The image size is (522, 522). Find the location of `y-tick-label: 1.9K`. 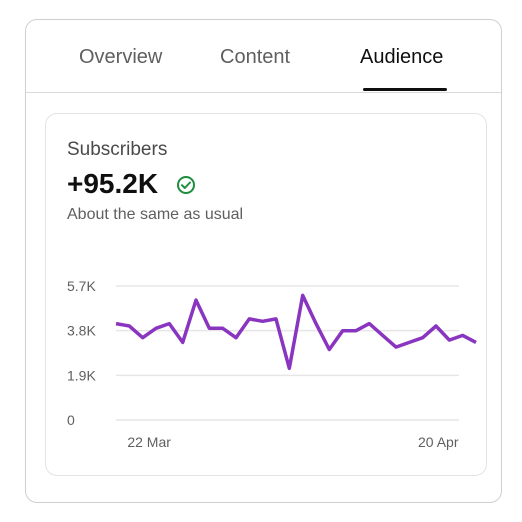

y-tick-label: 1.9K is located at coordinates (81, 375).